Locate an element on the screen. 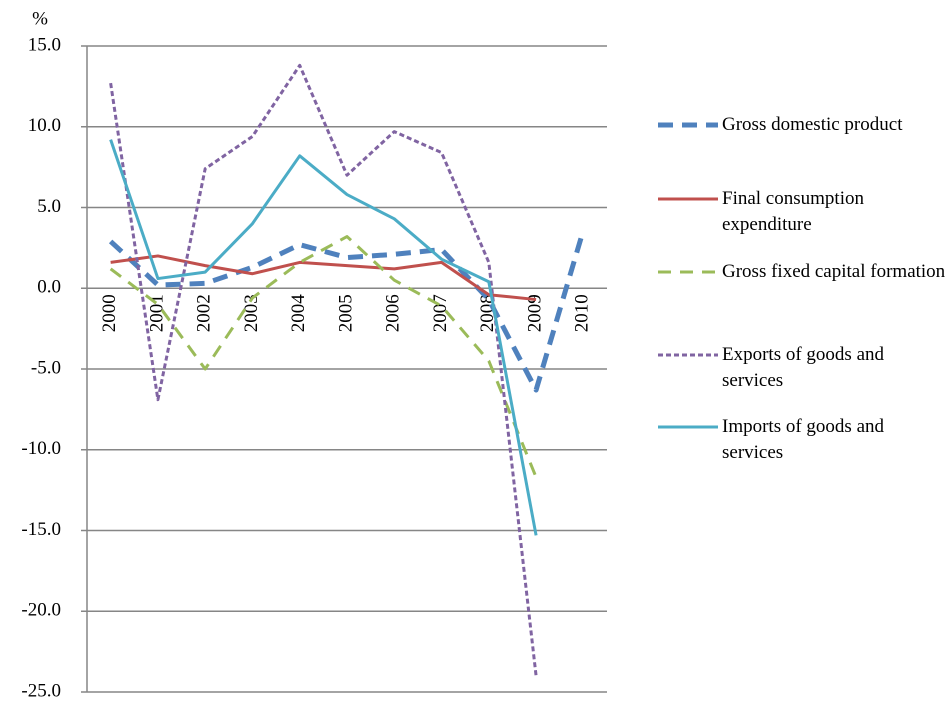  x-tick-label: 2000 is located at coordinates (109, 313).